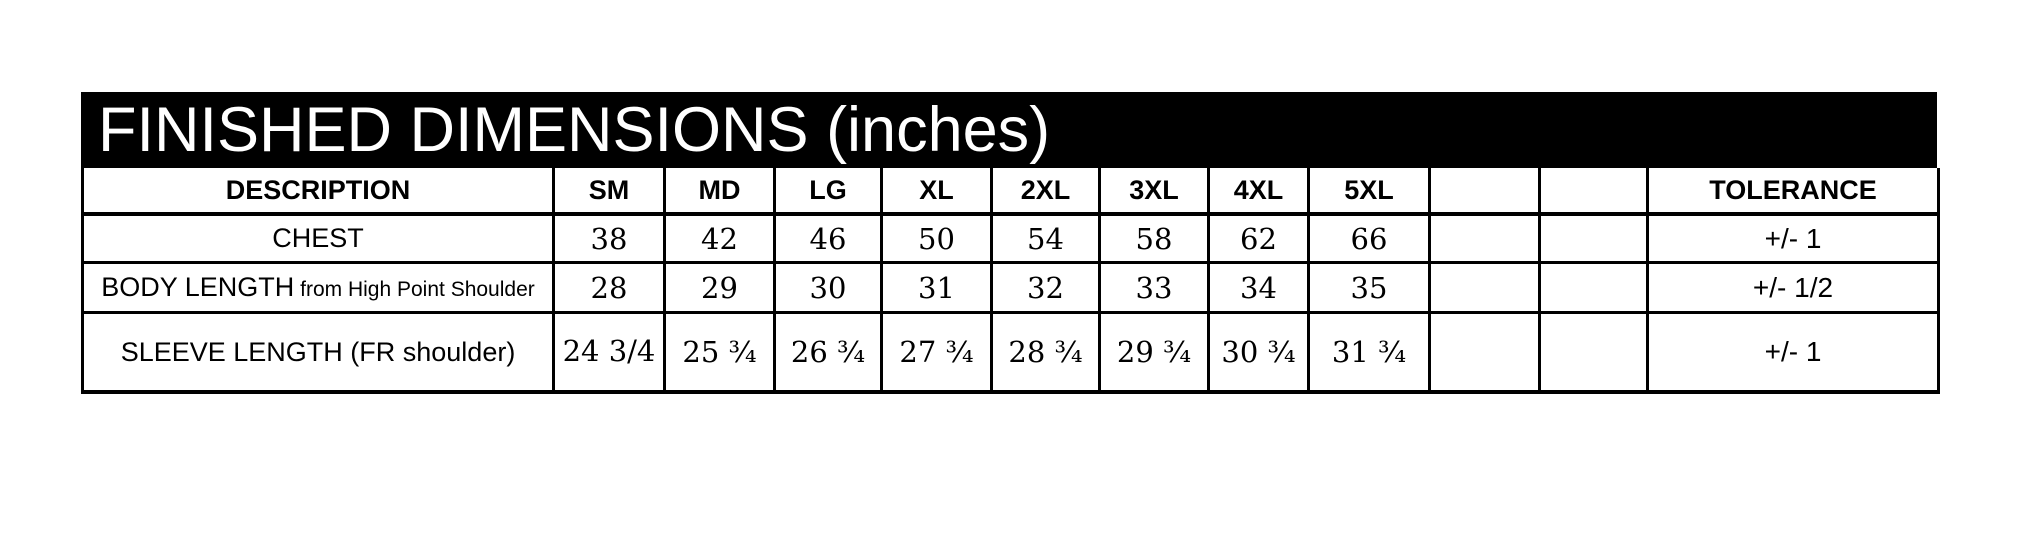 Image resolution: width=2028 pixels, height=542 pixels. I want to click on table-title: FINISHED DIMENSIONS (inches), so click(574, 130).